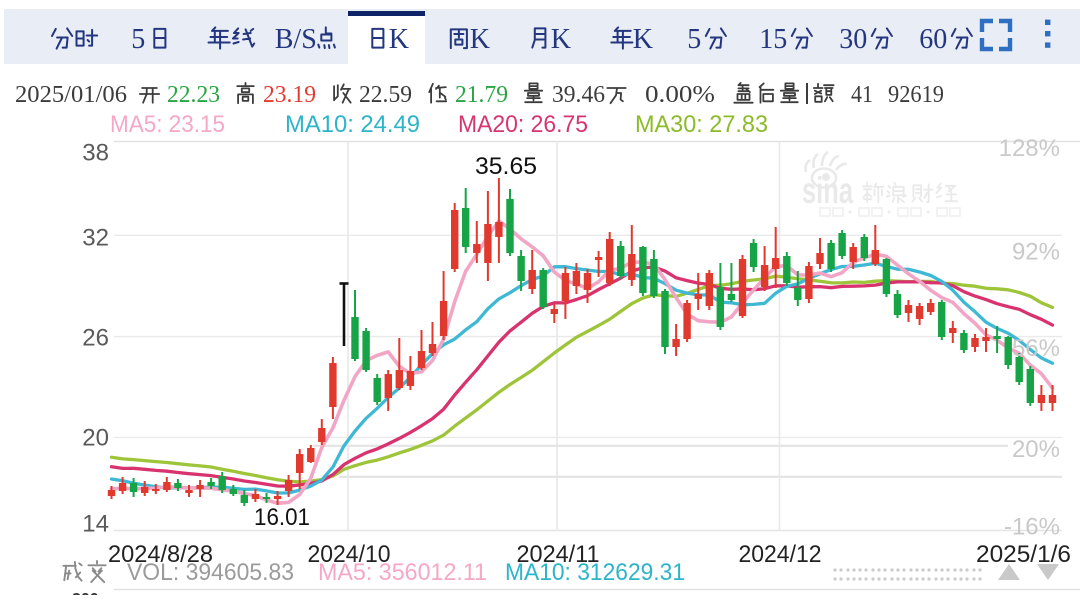 The height and width of the screenshot is (600, 1080). What do you see at coordinates (289, 95) in the screenshot?
I see `svg-text: 23.19` at bounding box center [289, 95].